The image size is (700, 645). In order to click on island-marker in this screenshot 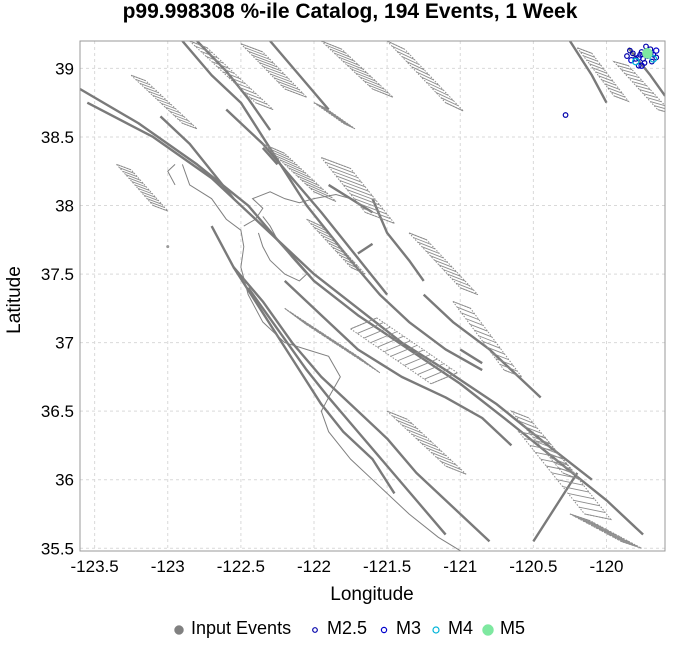, I will do `click(168, 247)`.